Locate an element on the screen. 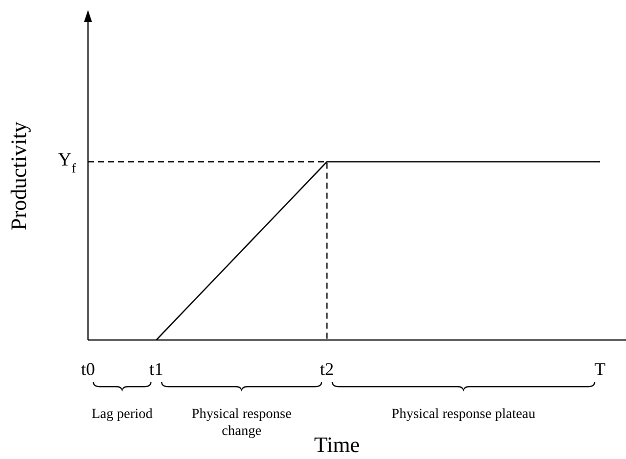 This screenshot has height=459, width=626. y-axis-title: Productivity is located at coordinates (18, 176).